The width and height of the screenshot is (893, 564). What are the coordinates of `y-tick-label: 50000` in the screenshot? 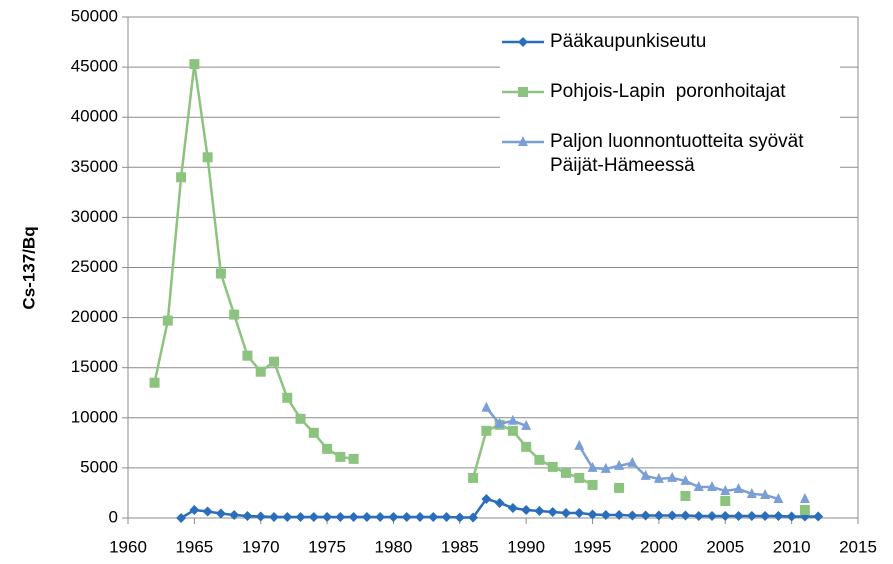 It's located at (94, 15).